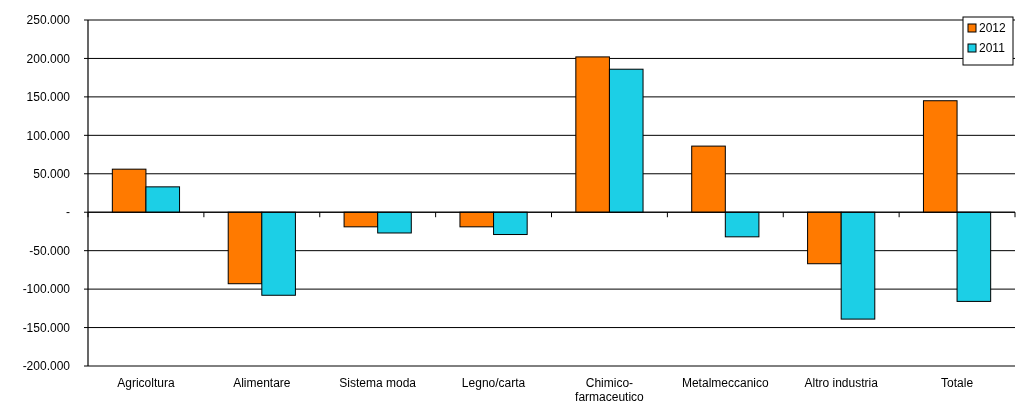  Describe the element at coordinates (610, 390) in the screenshot. I see `x-tick-label: Chimico-farmaceutico` at that location.